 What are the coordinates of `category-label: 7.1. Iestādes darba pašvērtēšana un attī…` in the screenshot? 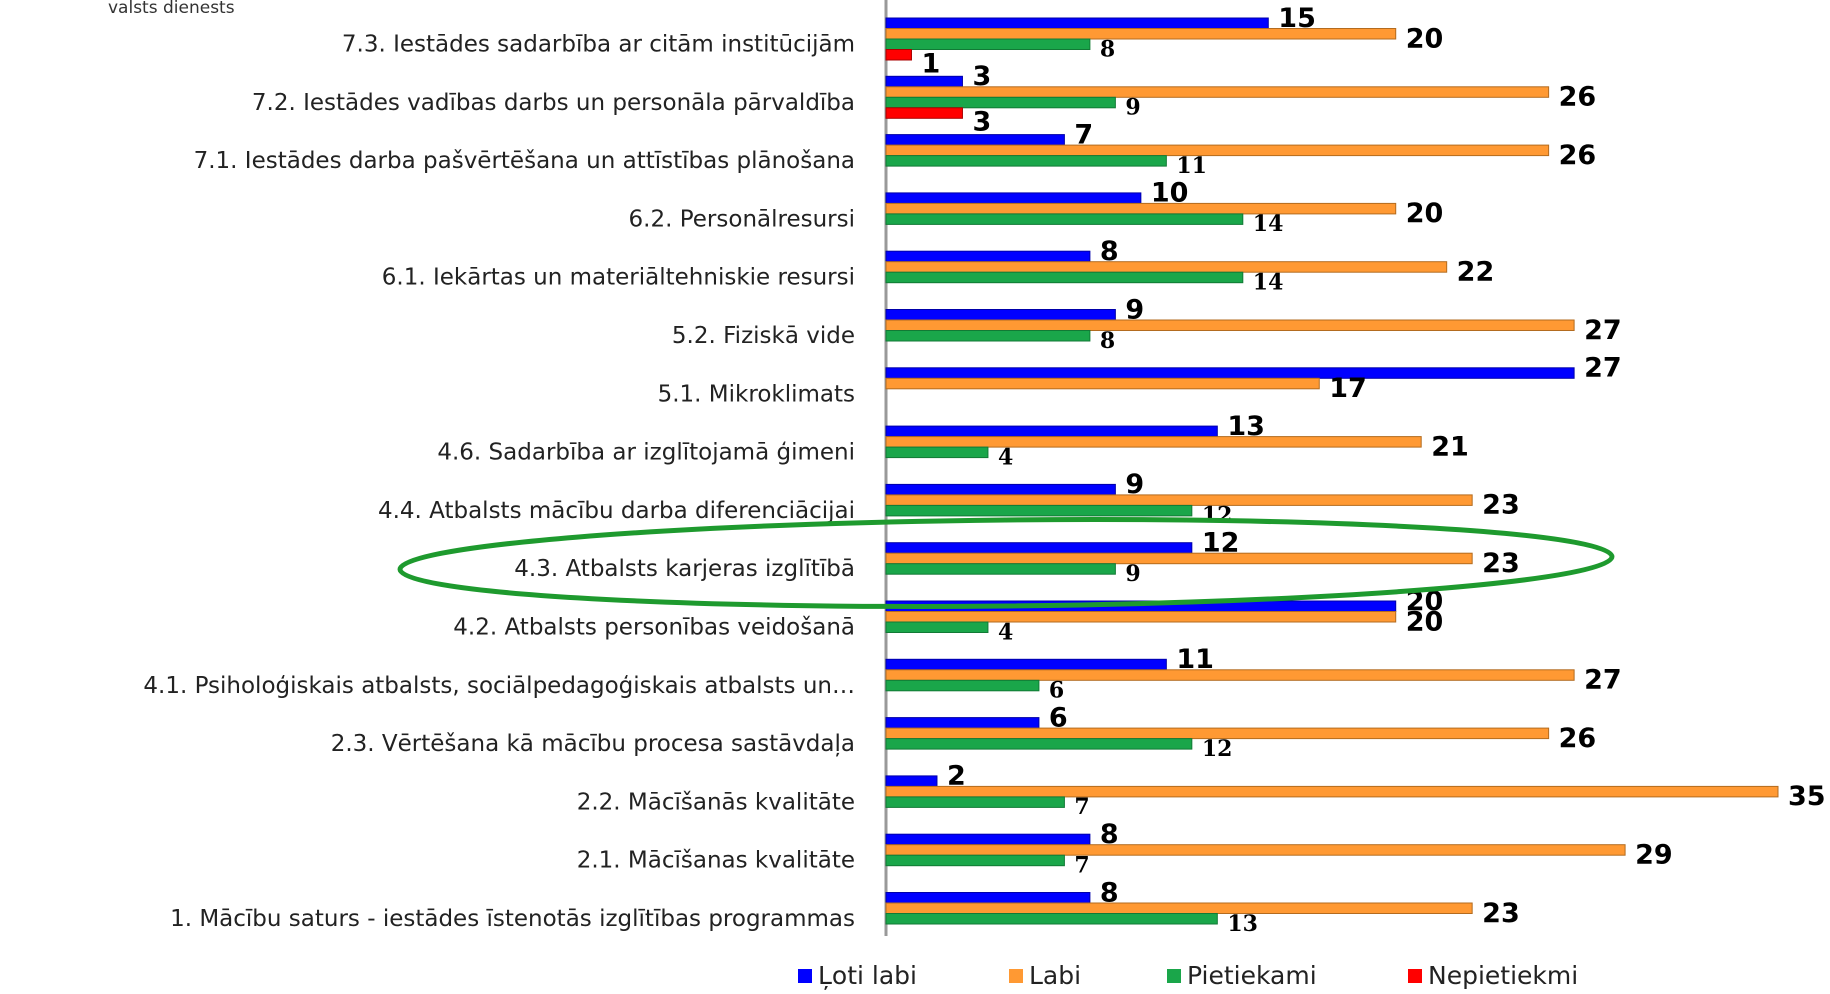 It's located at (524, 161).